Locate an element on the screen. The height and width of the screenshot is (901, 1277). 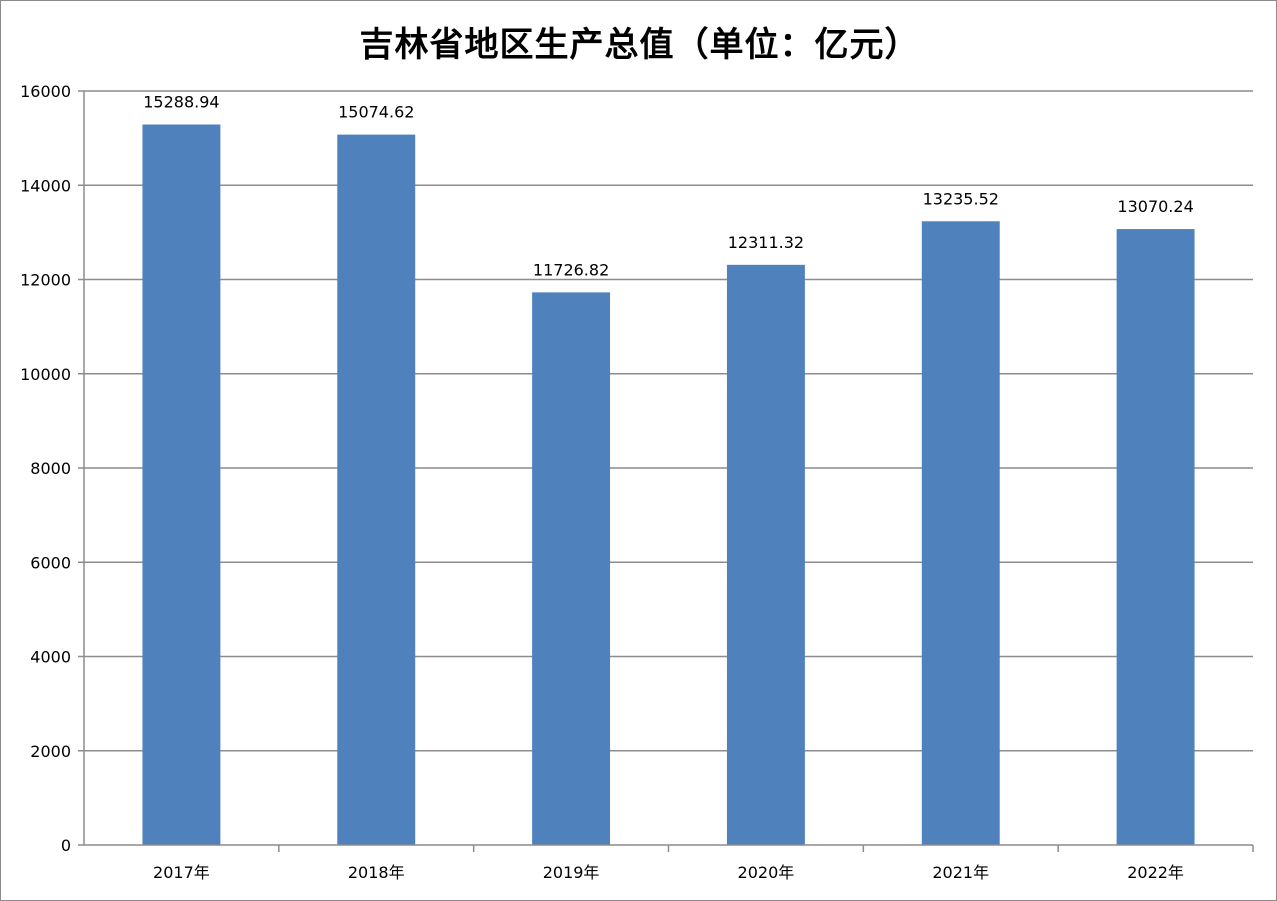
data-label: 13235.52 is located at coordinates (961, 198).